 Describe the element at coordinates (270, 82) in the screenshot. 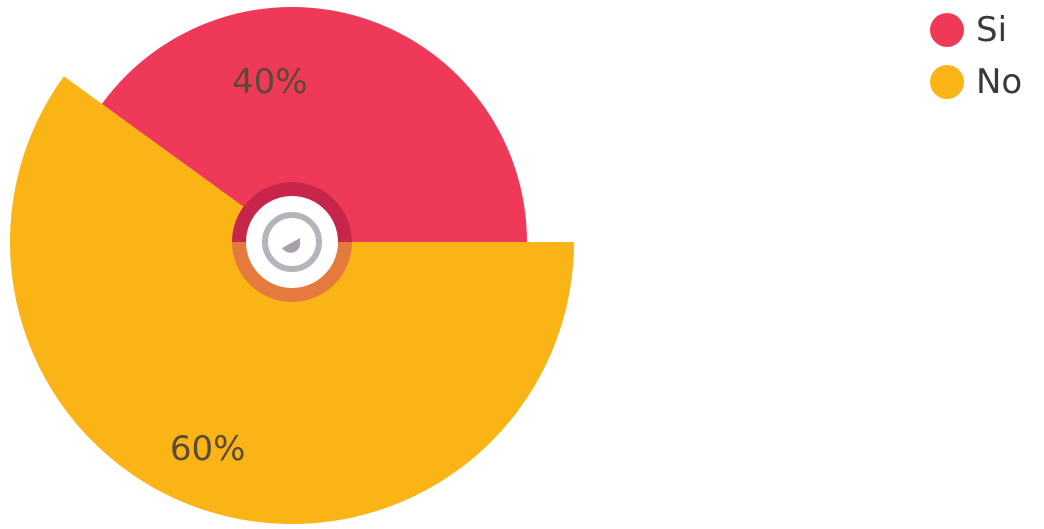

I see `data-label-si: 40%` at that location.